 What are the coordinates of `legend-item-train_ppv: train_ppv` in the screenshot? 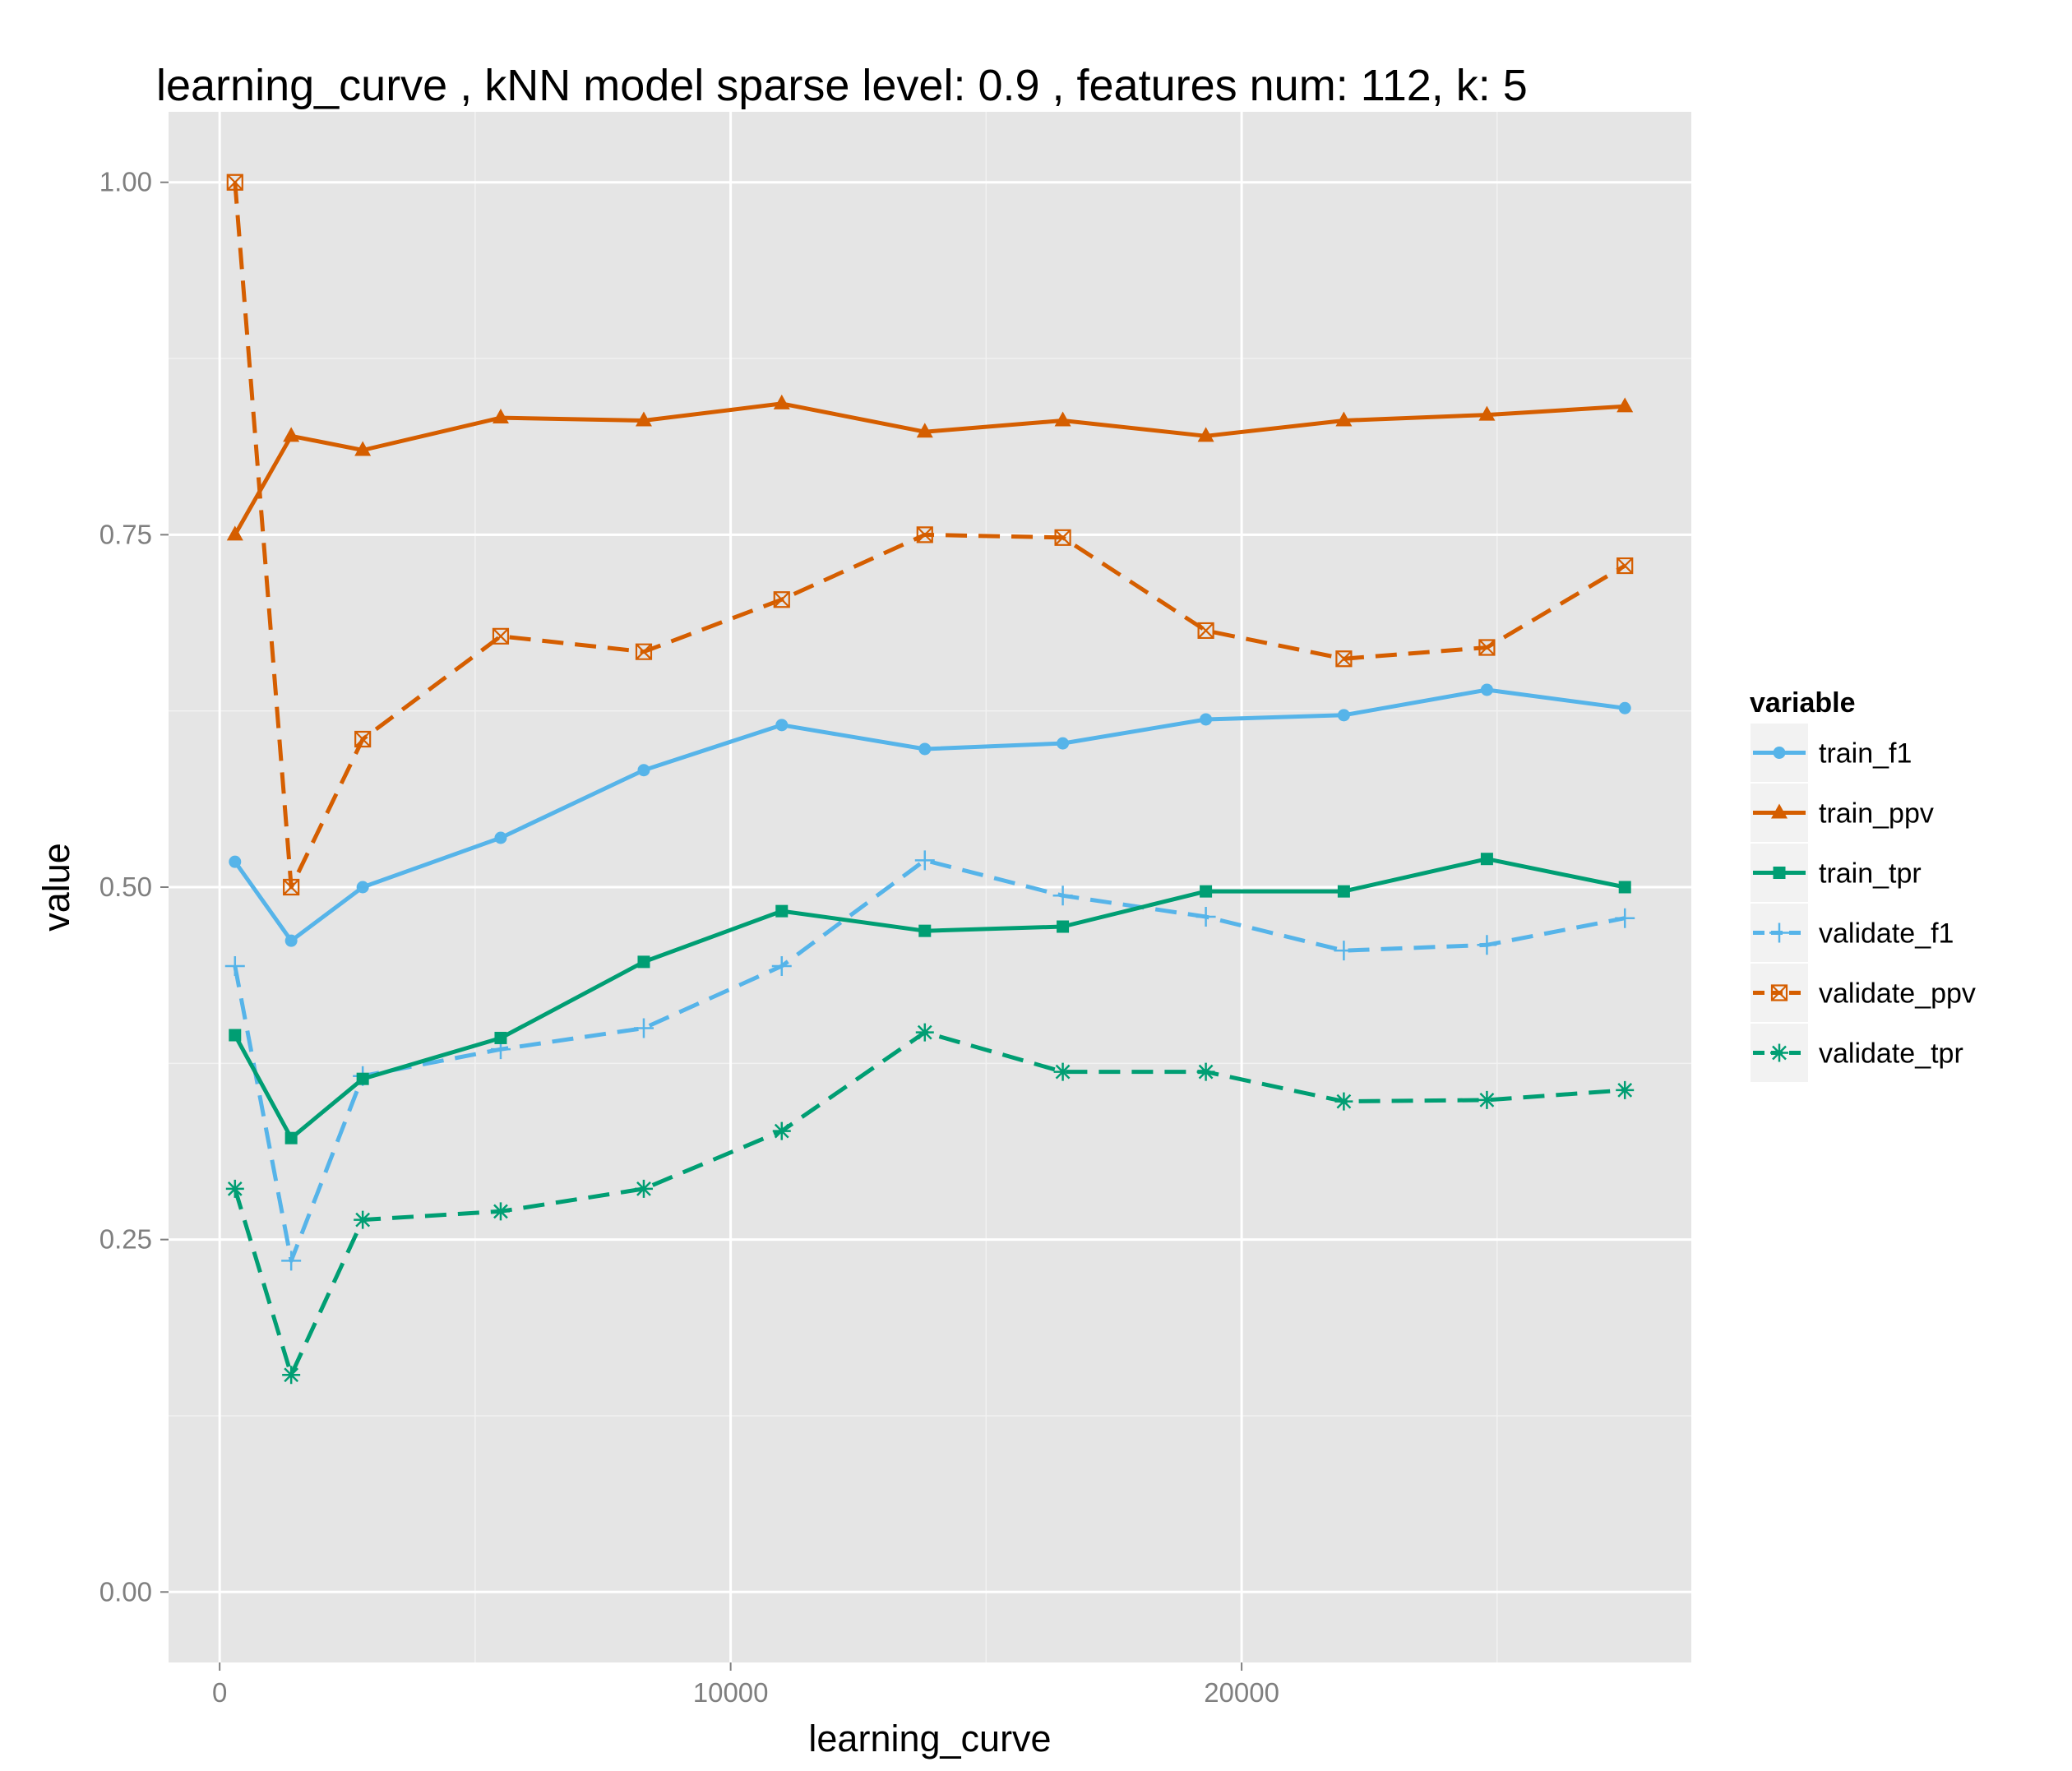 It's located at (1841, 813).